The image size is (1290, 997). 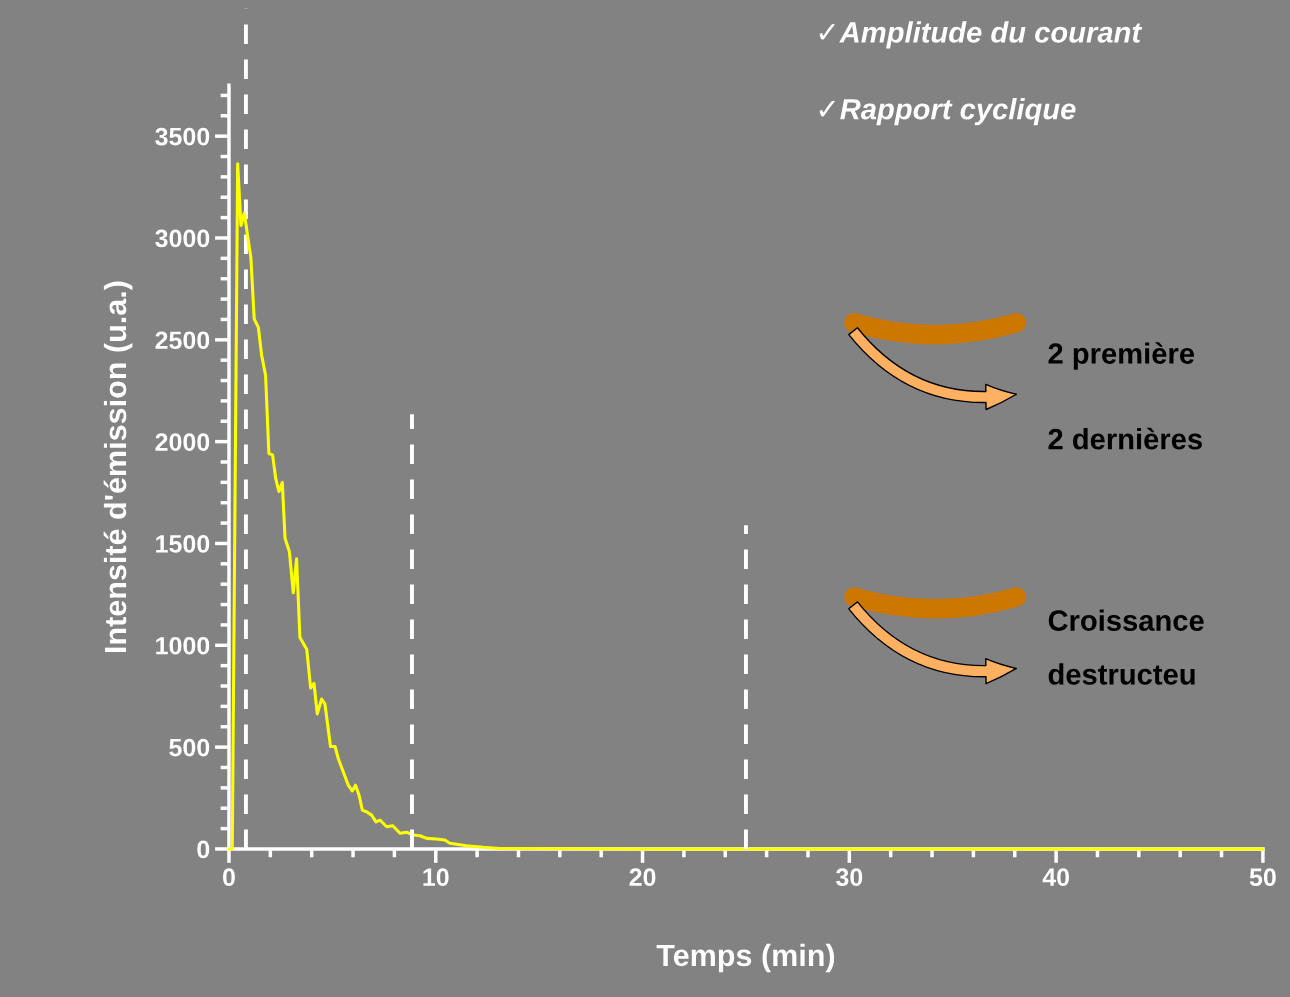 What do you see at coordinates (189, 747) in the screenshot?
I see `y-tick-label: 500` at bounding box center [189, 747].